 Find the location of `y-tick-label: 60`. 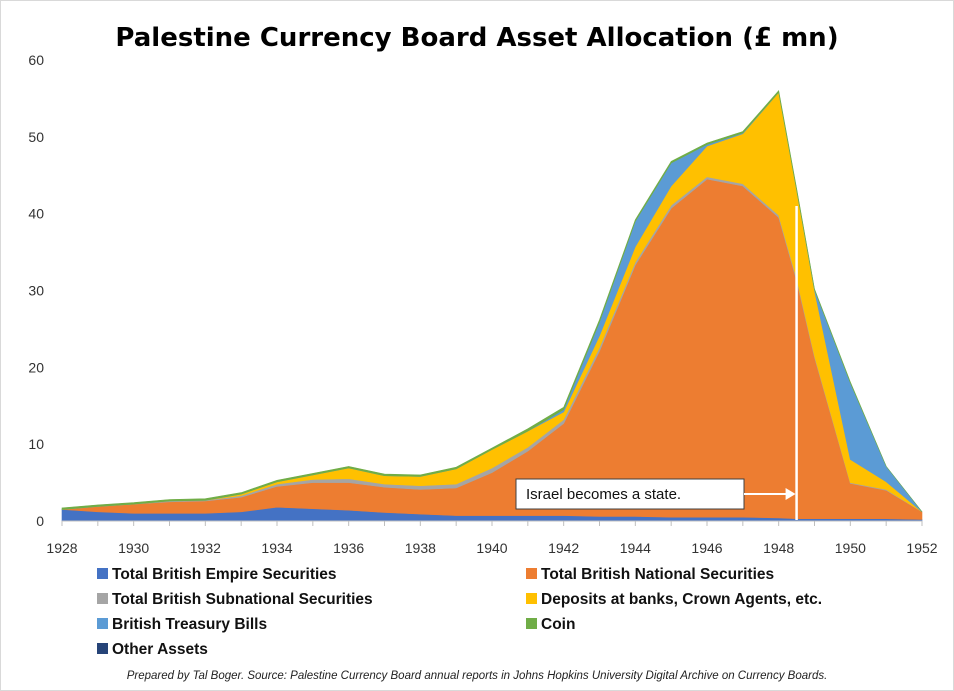

y-tick-label: 60 is located at coordinates (36, 60).